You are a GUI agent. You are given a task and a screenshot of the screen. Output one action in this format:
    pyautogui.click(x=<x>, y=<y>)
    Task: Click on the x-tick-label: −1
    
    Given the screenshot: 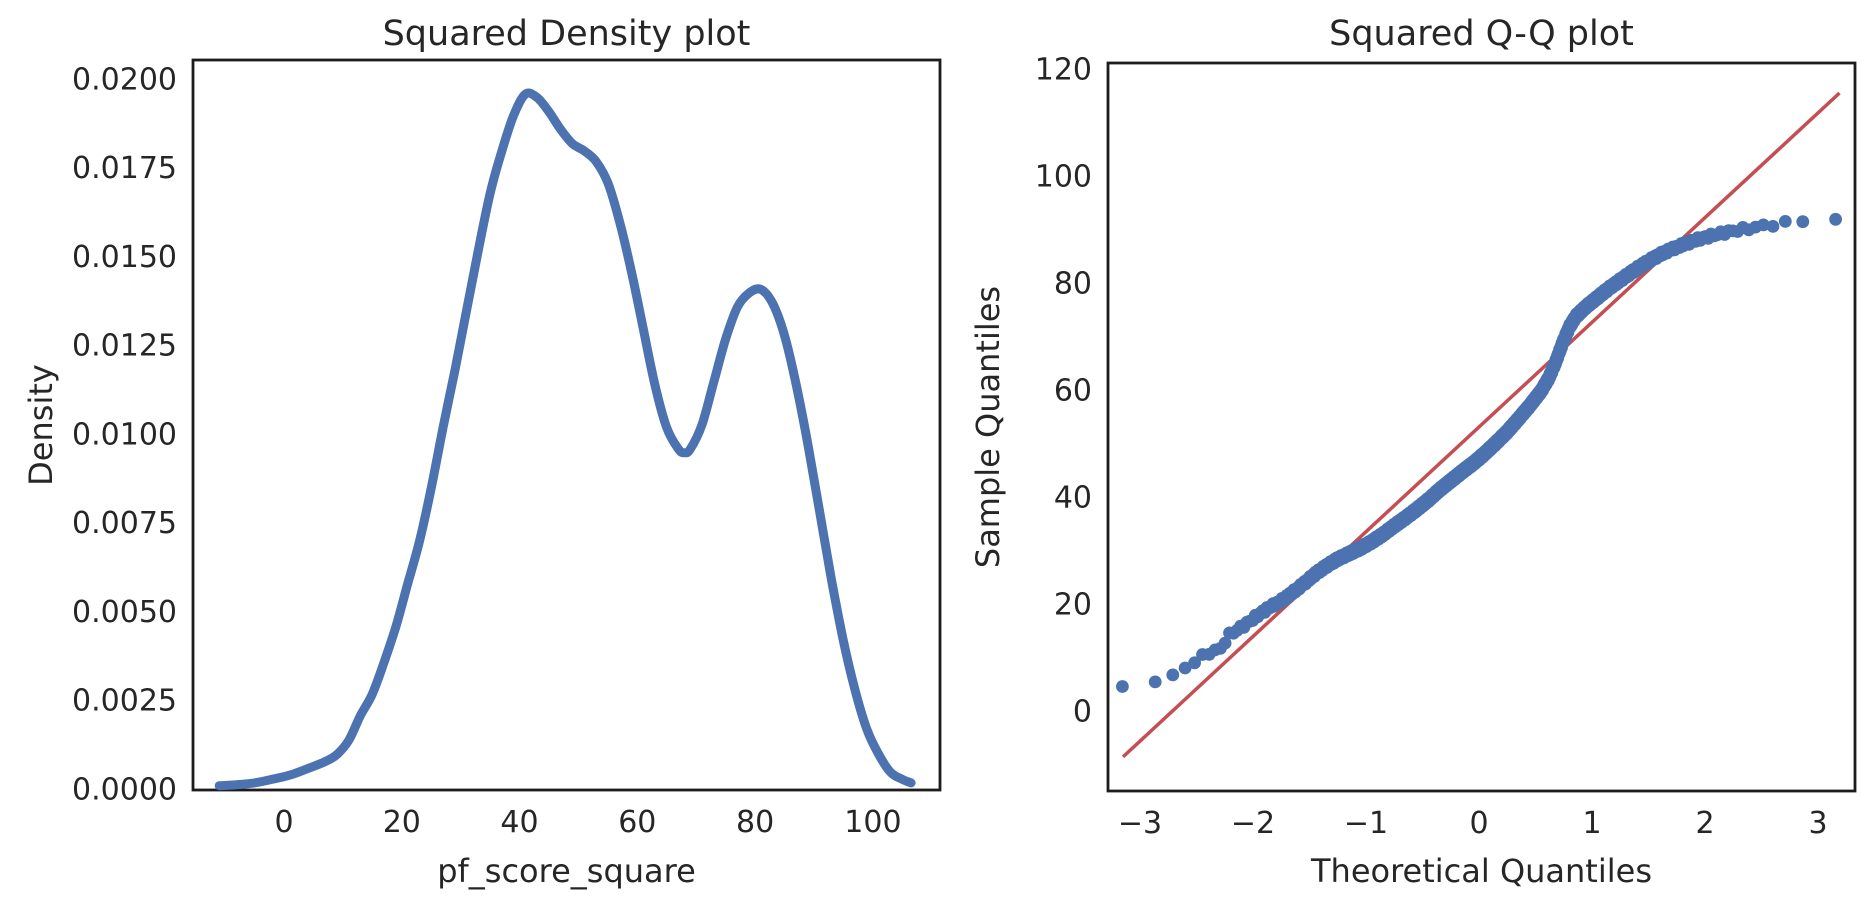 What is the action you would take?
    pyautogui.click(x=1366, y=823)
    